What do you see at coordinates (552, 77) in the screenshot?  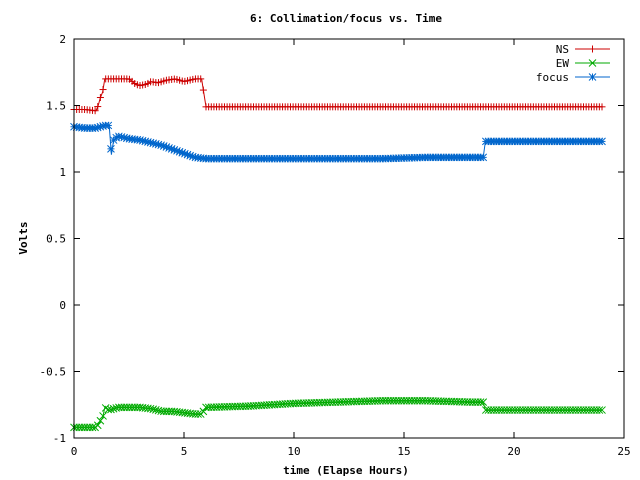 I see `legend-label-focus: focus` at bounding box center [552, 77].